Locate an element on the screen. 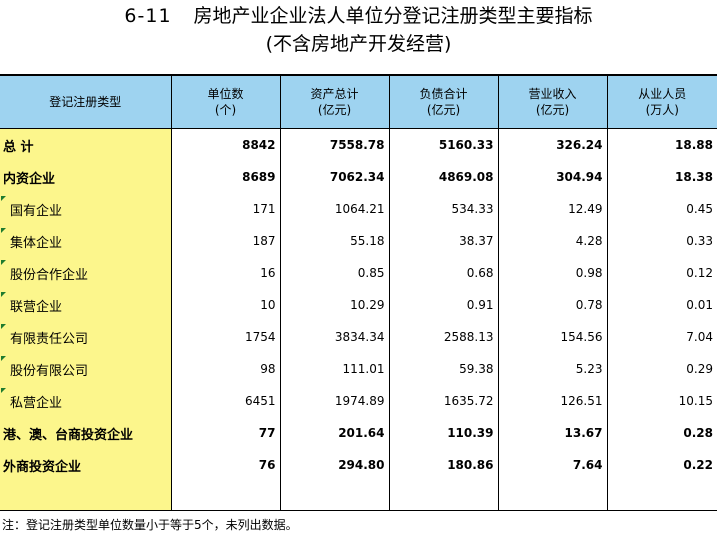 This screenshot has height=544, width=717. cell-value: 10.29 is located at coordinates (335, 305).